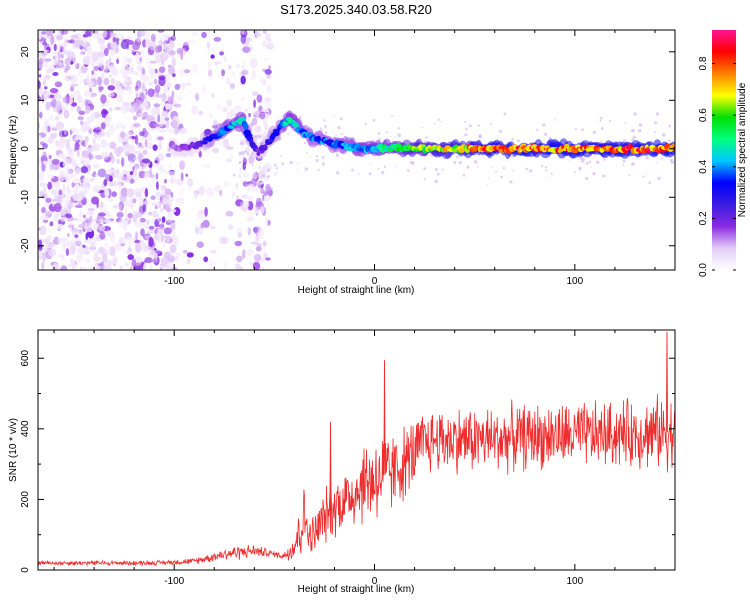  I want to click on x-tick-label: 0, so click(375, 581).